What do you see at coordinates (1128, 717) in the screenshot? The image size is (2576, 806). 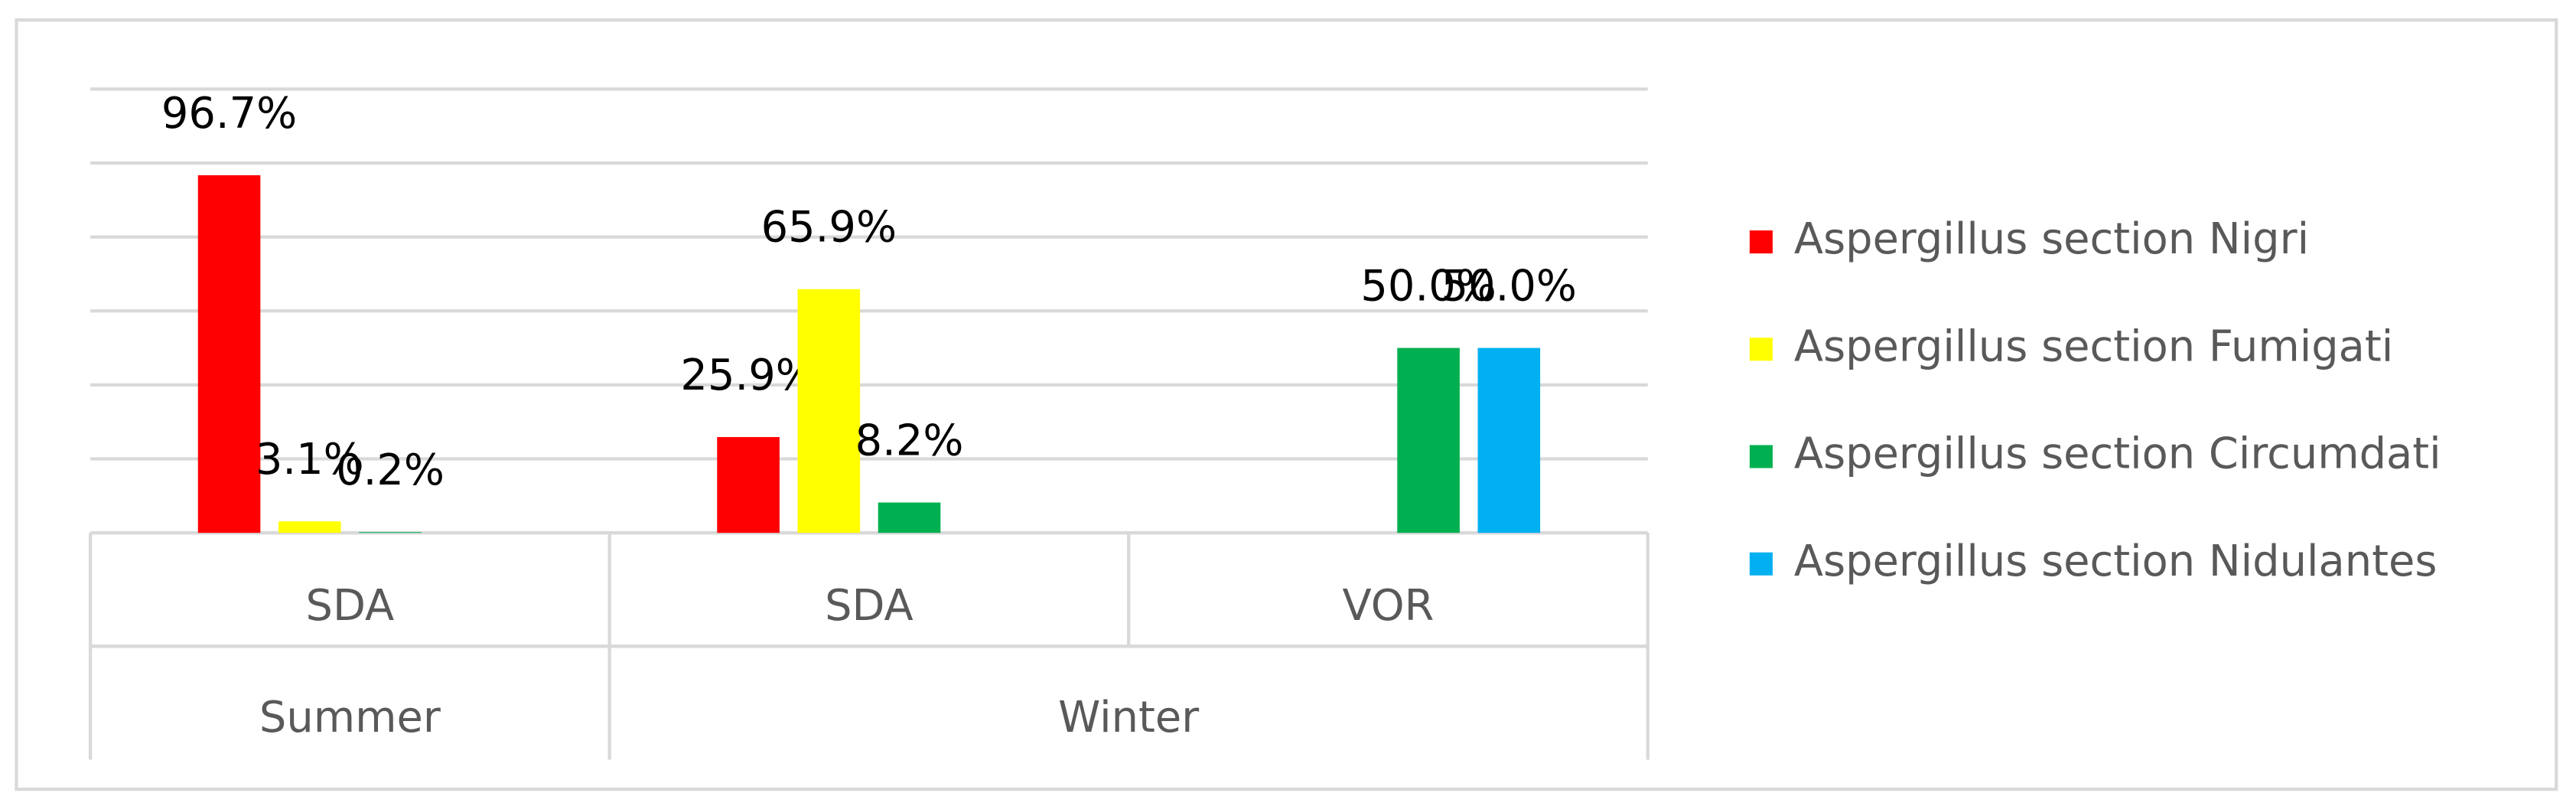 I see `group-label: Winter` at bounding box center [1128, 717].